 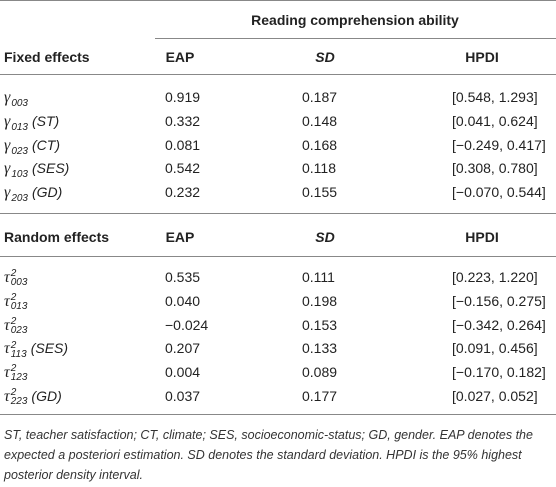 I want to click on value-cell: −0.024, so click(x=187, y=324).